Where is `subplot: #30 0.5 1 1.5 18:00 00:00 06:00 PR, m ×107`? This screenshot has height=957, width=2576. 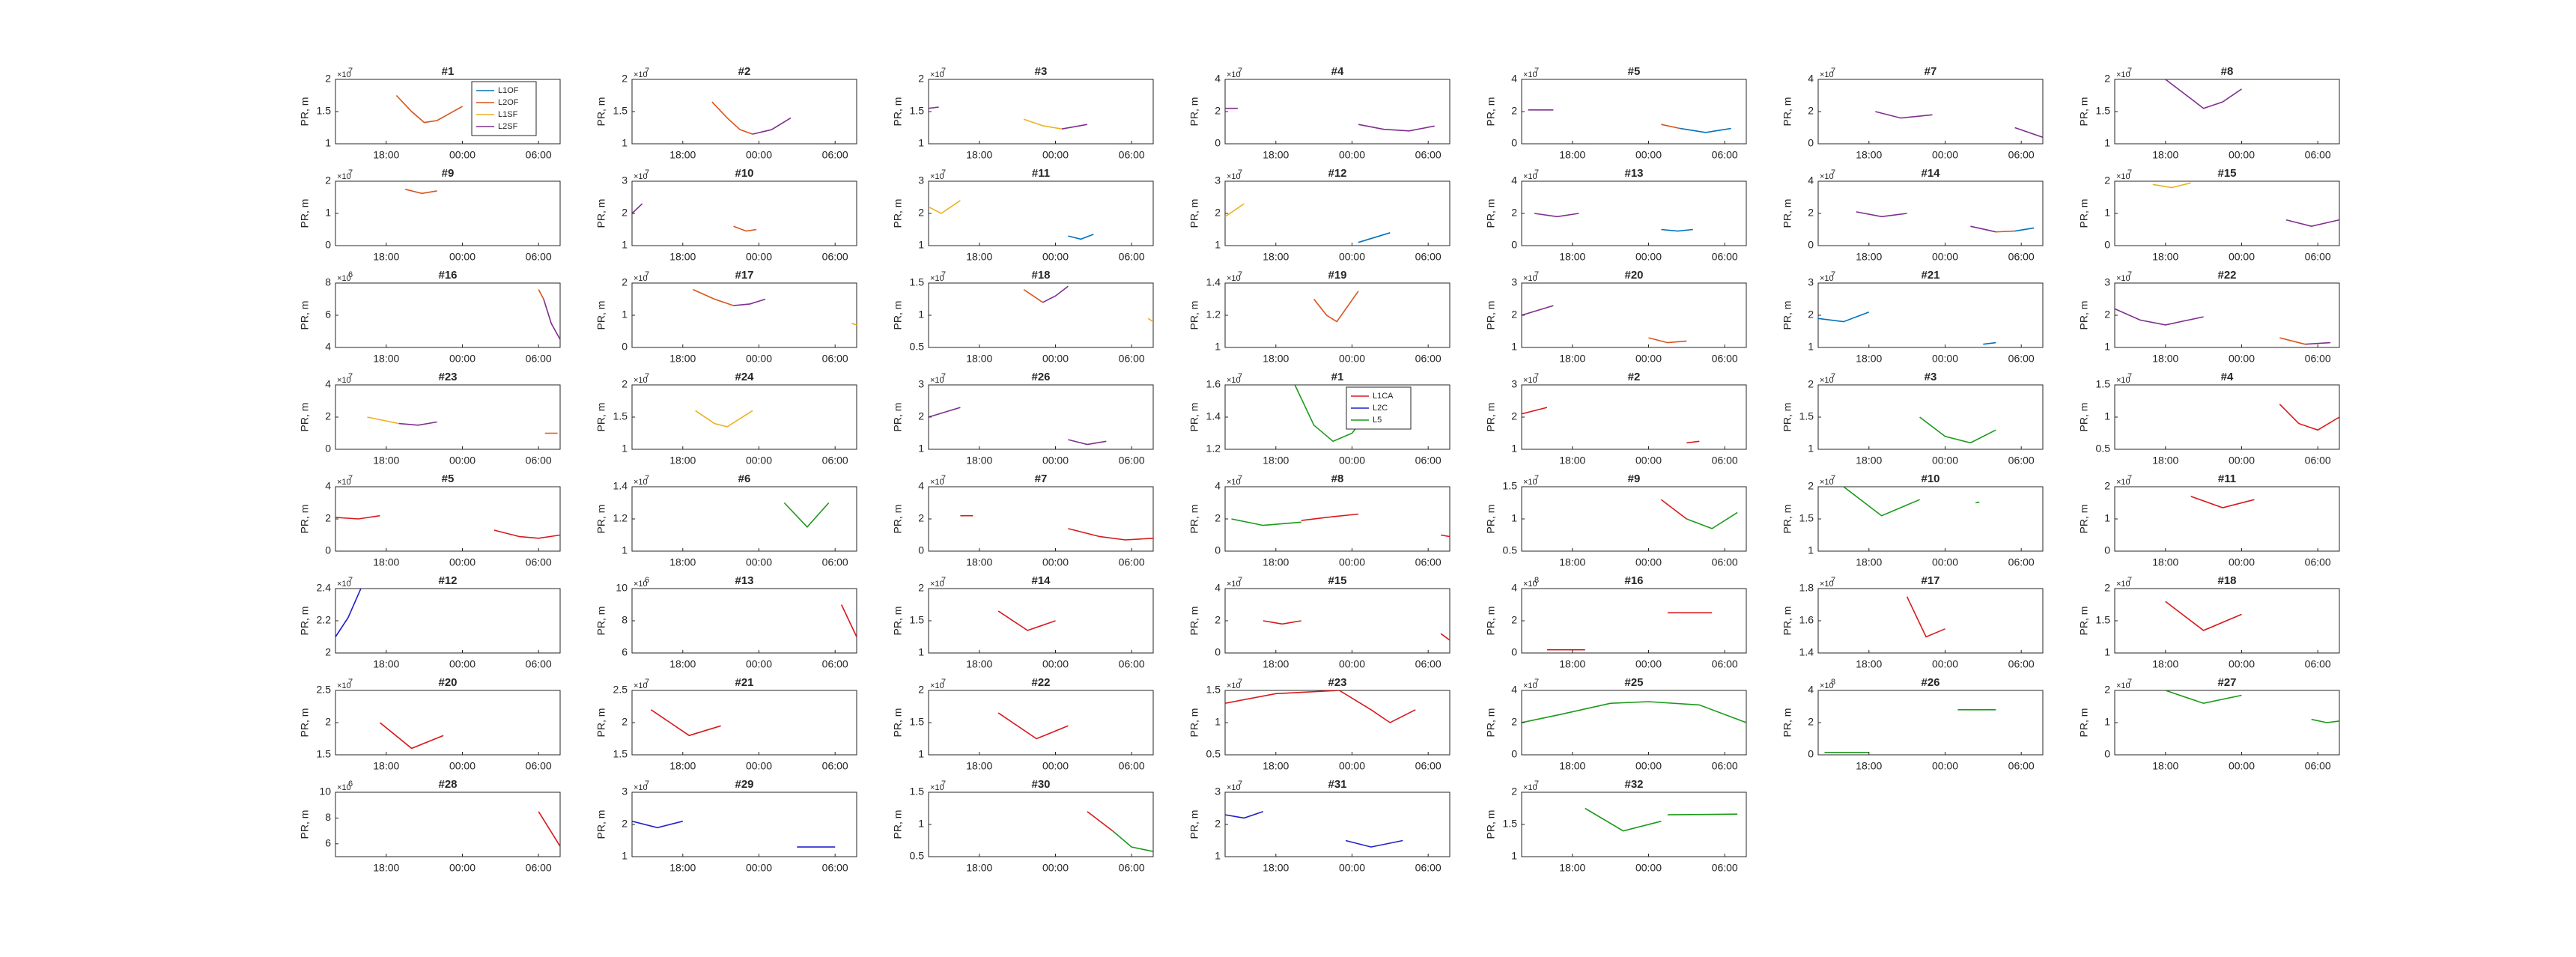
subplot: #30 0.5 1 1.5 18:00 00:00 06:00 PR, m ×107 is located at coordinates (1023, 826).